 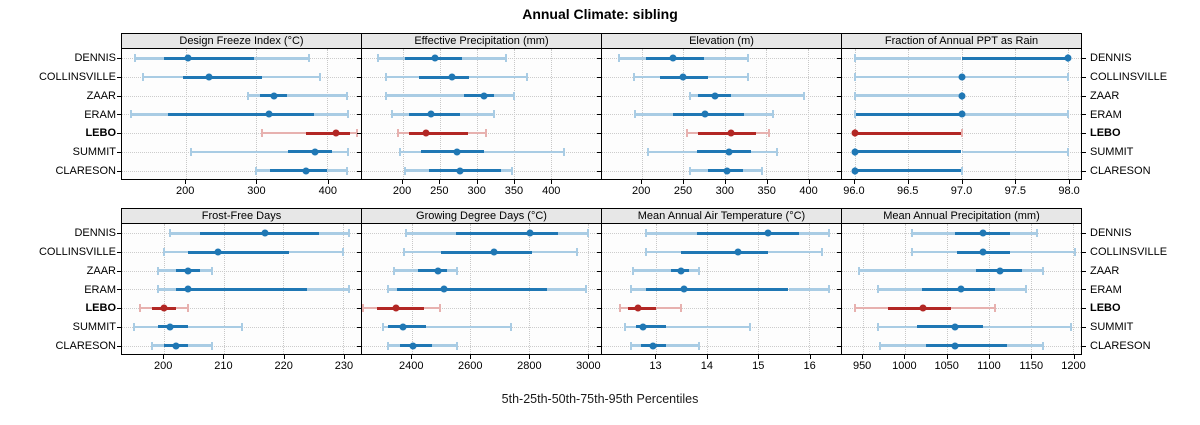 What do you see at coordinates (721, 367) in the screenshot?
I see `x-axis: 13 14 15 16` at bounding box center [721, 367].